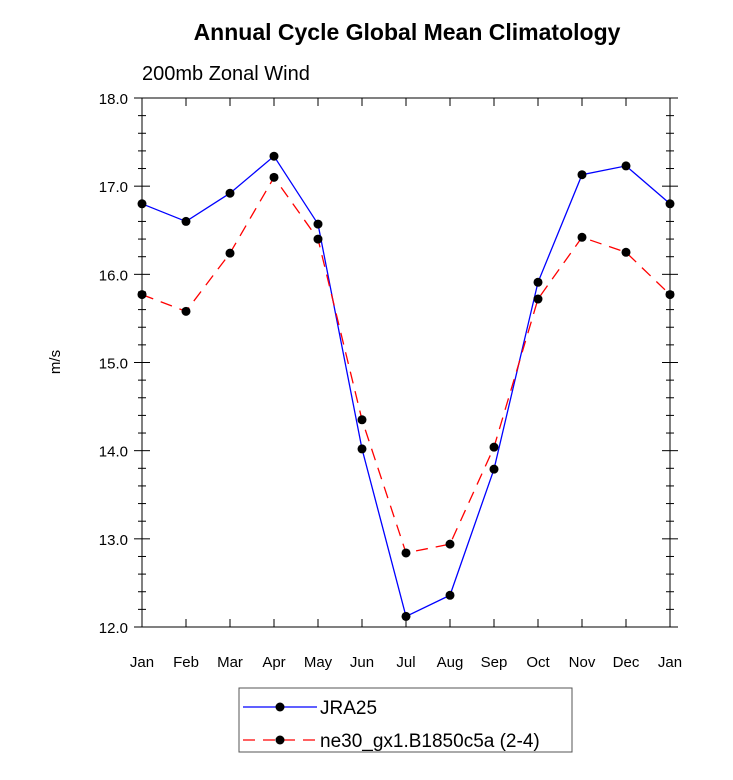 This screenshot has width=733, height=780. I want to click on chart-title: Annual Cycle Global Mean Climatology, so click(407, 32).